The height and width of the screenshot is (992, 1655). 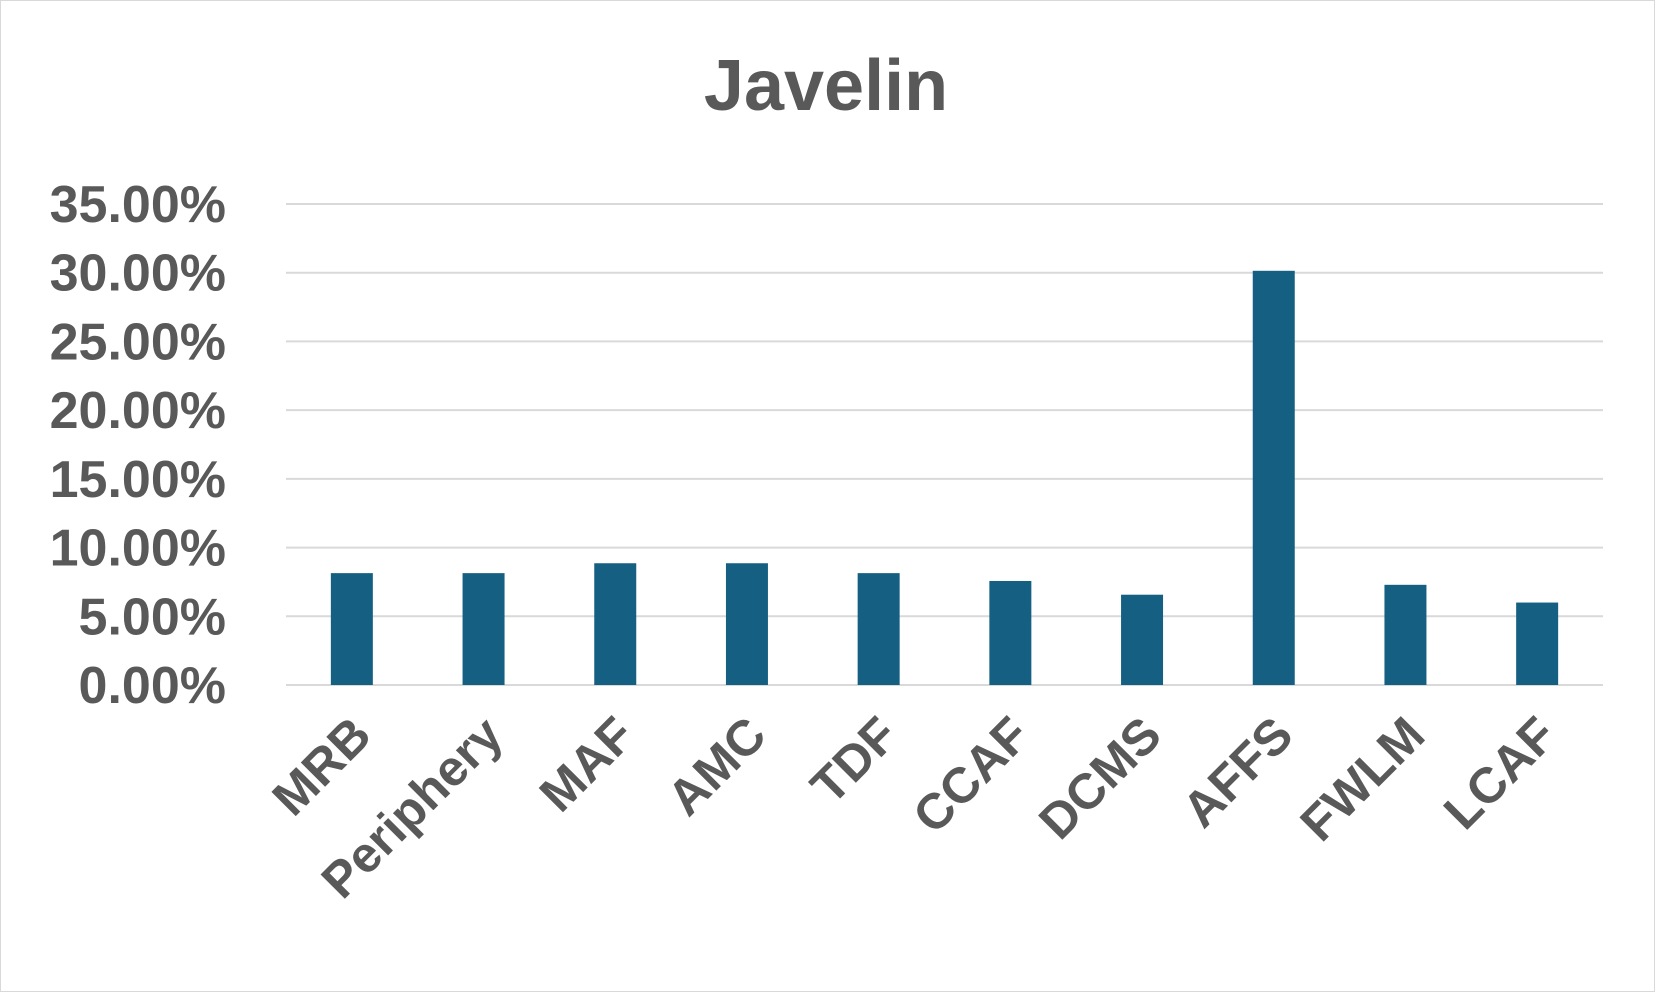 I want to click on x-tick-label: MAF, so click(x=587, y=764).